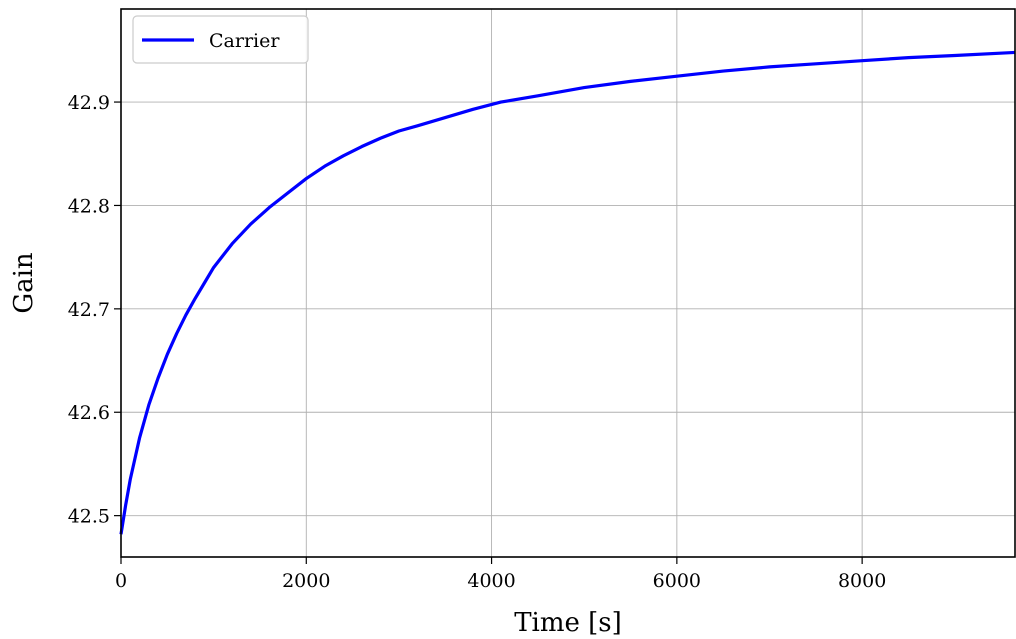 The height and width of the screenshot is (639, 1016). I want to click on legend: Carrier, so click(220, 39).